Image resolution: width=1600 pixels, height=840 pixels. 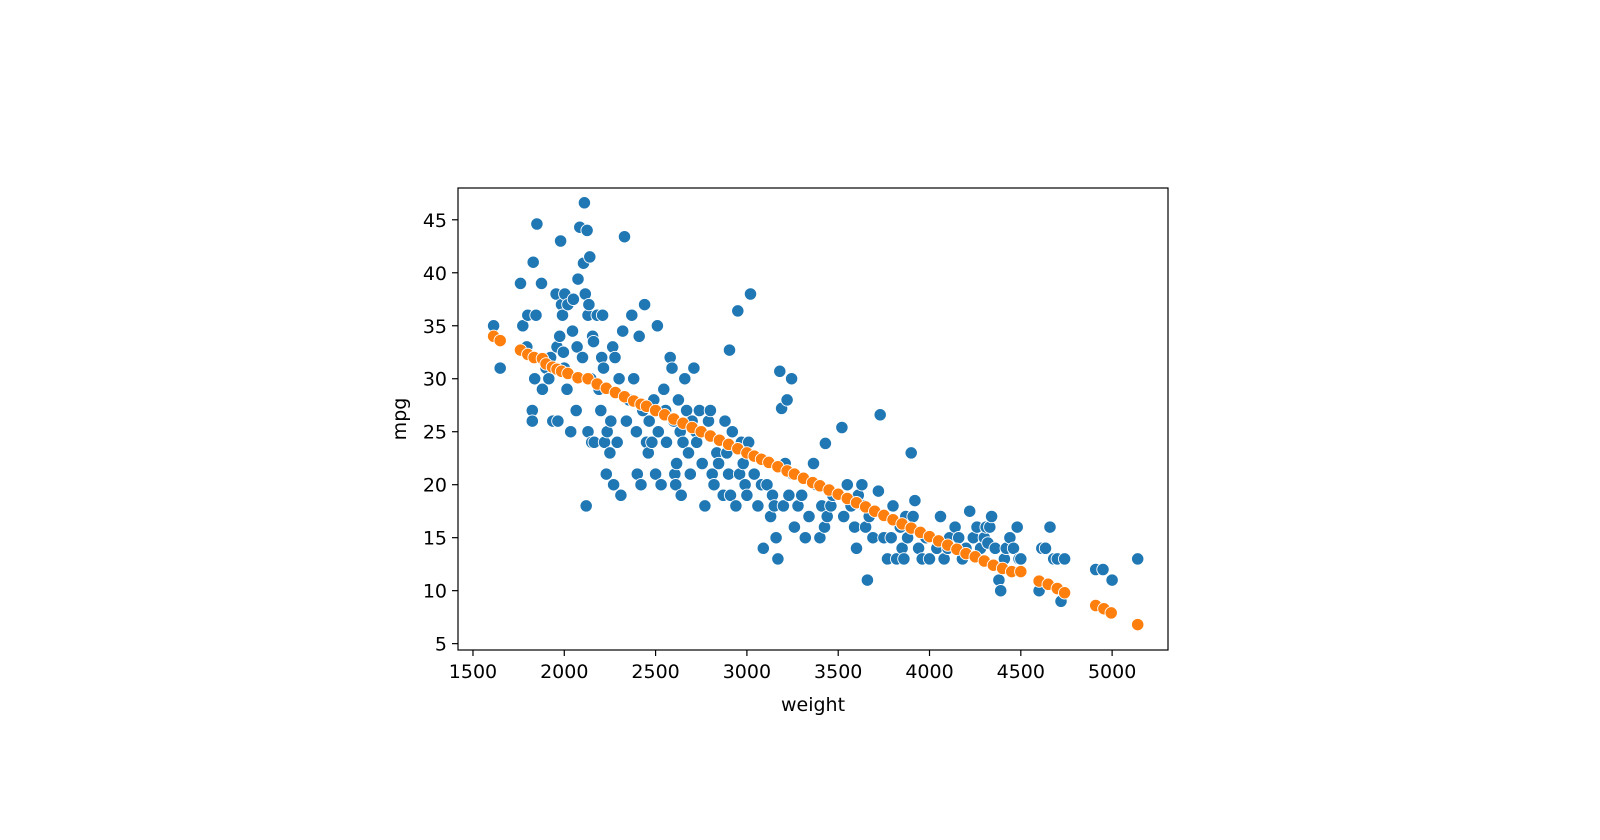 I want to click on y-tick-label: 30, so click(x=435, y=380).